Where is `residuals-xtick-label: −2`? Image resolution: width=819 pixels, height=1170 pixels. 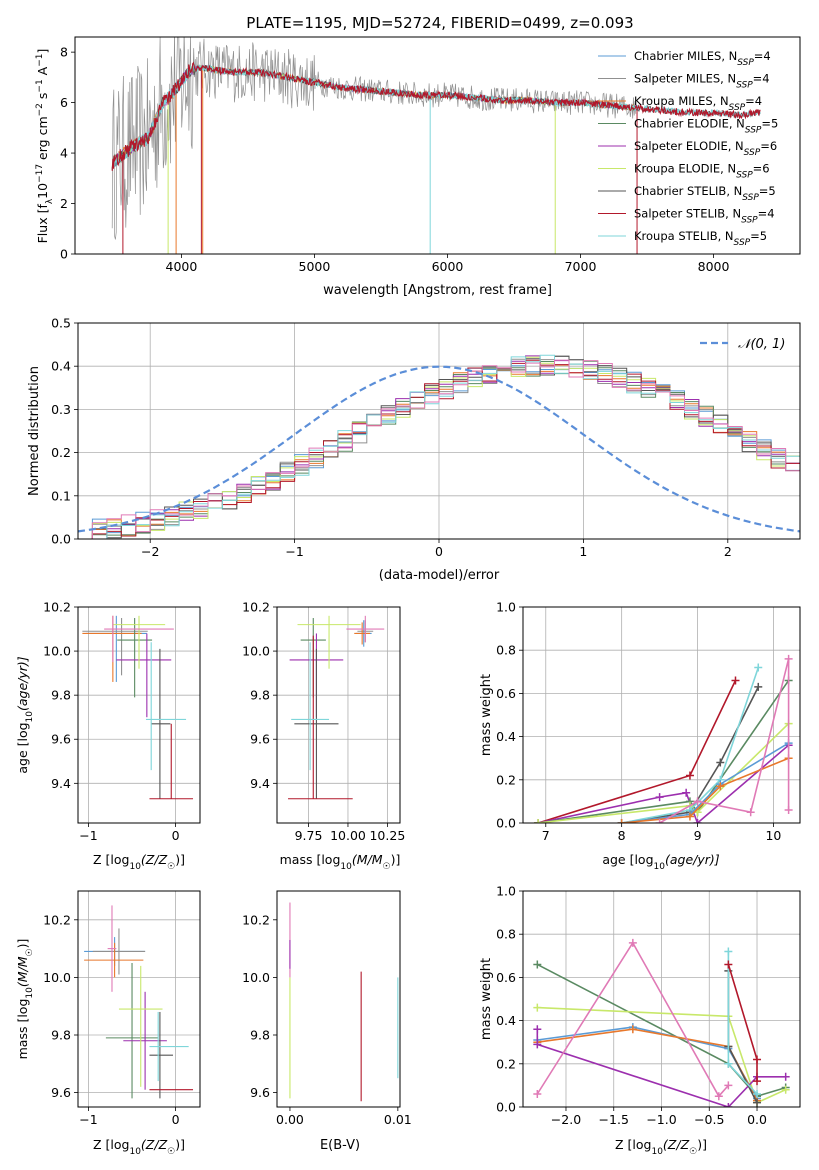 residuals-xtick-label: −2 is located at coordinates (150, 551).